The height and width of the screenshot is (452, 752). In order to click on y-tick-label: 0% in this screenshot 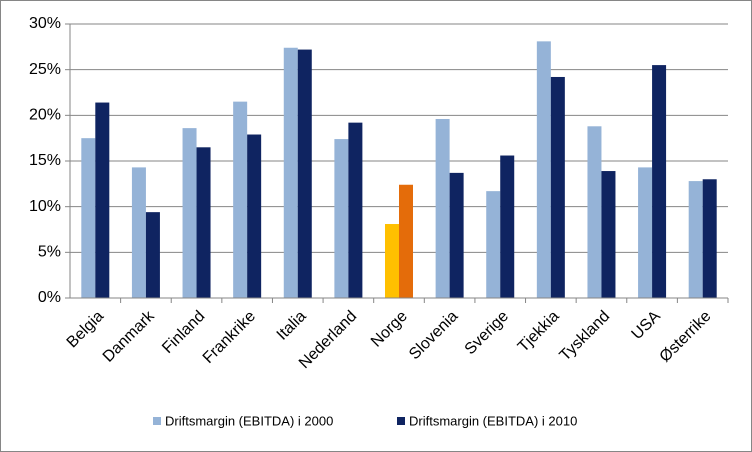, I will do `click(49, 297)`.